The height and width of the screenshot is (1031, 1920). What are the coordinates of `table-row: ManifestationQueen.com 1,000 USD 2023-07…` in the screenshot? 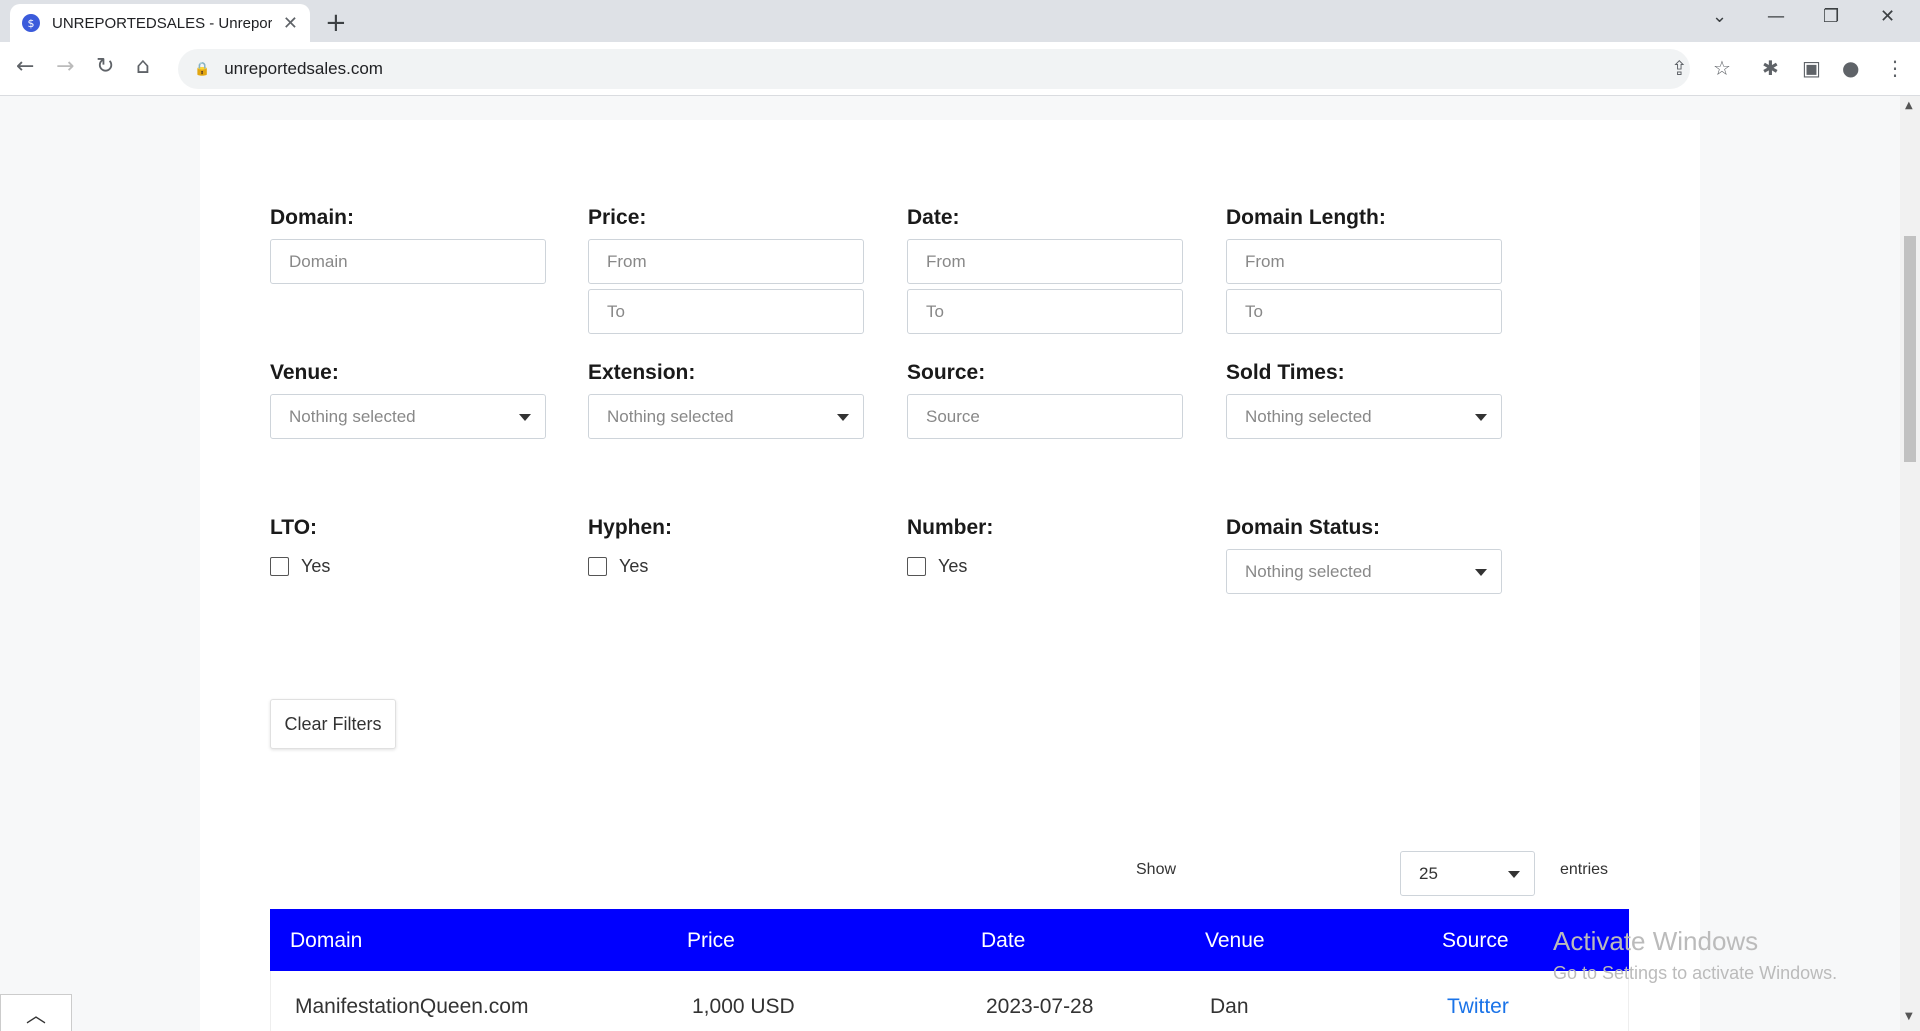 It's located at (949, 1001).